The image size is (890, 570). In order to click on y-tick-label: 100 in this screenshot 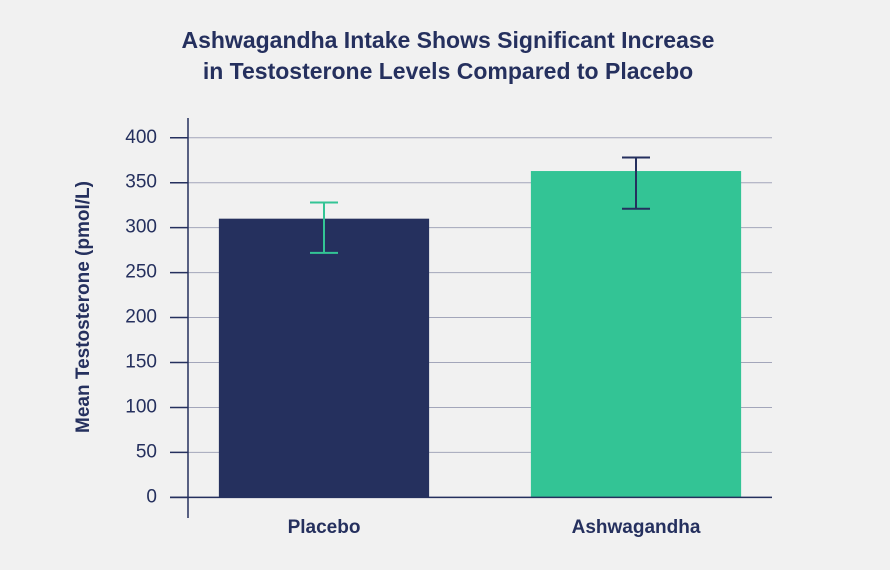, I will do `click(141, 406)`.